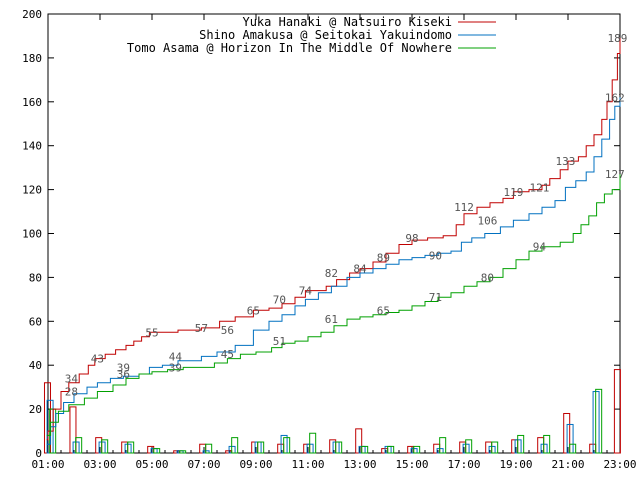 This screenshot has height=480, width=640. What do you see at coordinates (123, 374) in the screenshot?
I see `data-label: 36` at bounding box center [123, 374].